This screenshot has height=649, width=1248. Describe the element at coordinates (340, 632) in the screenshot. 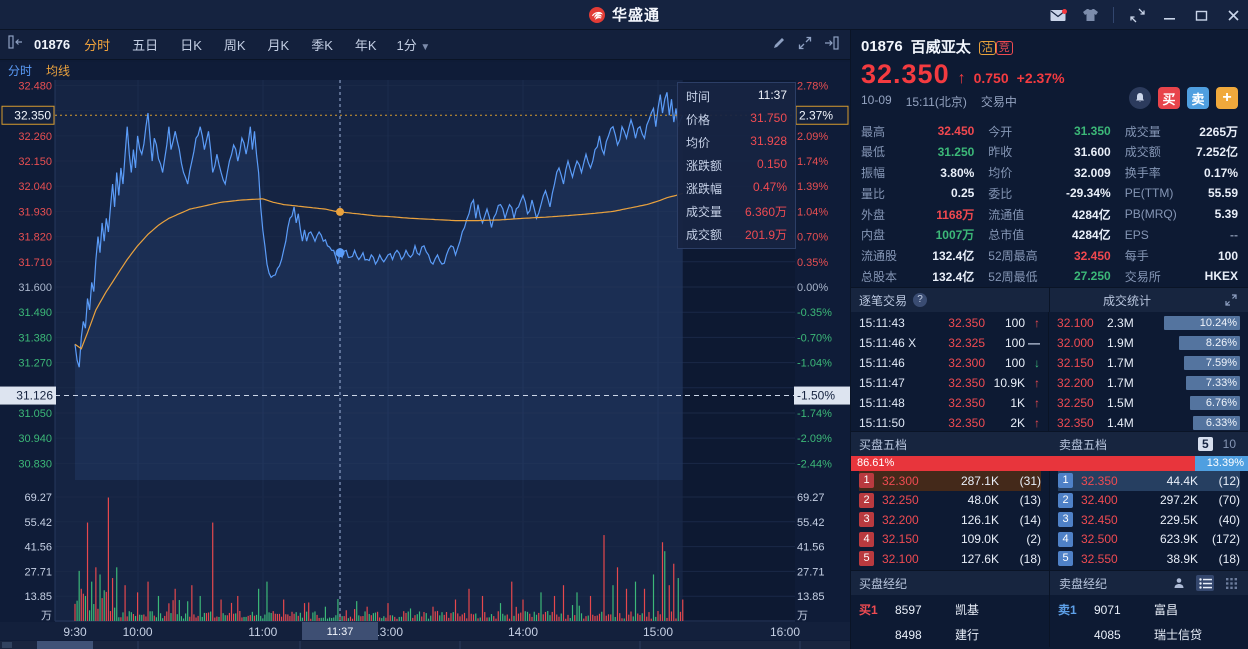

I see `svg-text: 11:37` at that location.